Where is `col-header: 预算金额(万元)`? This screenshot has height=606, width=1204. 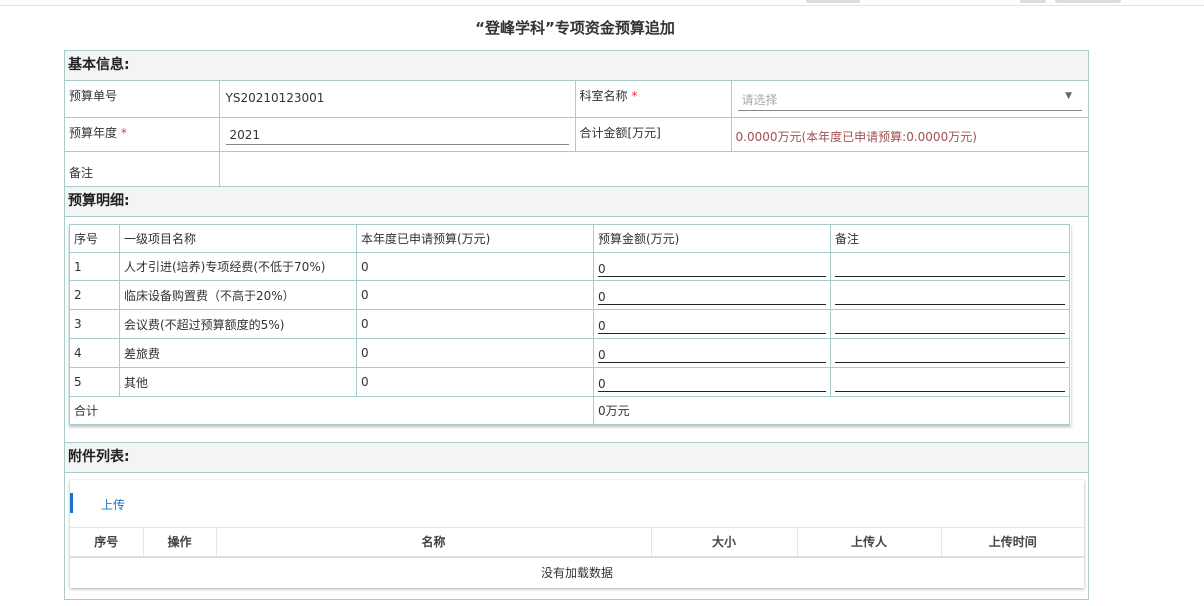
col-header: 预算金额(万元) is located at coordinates (712, 238).